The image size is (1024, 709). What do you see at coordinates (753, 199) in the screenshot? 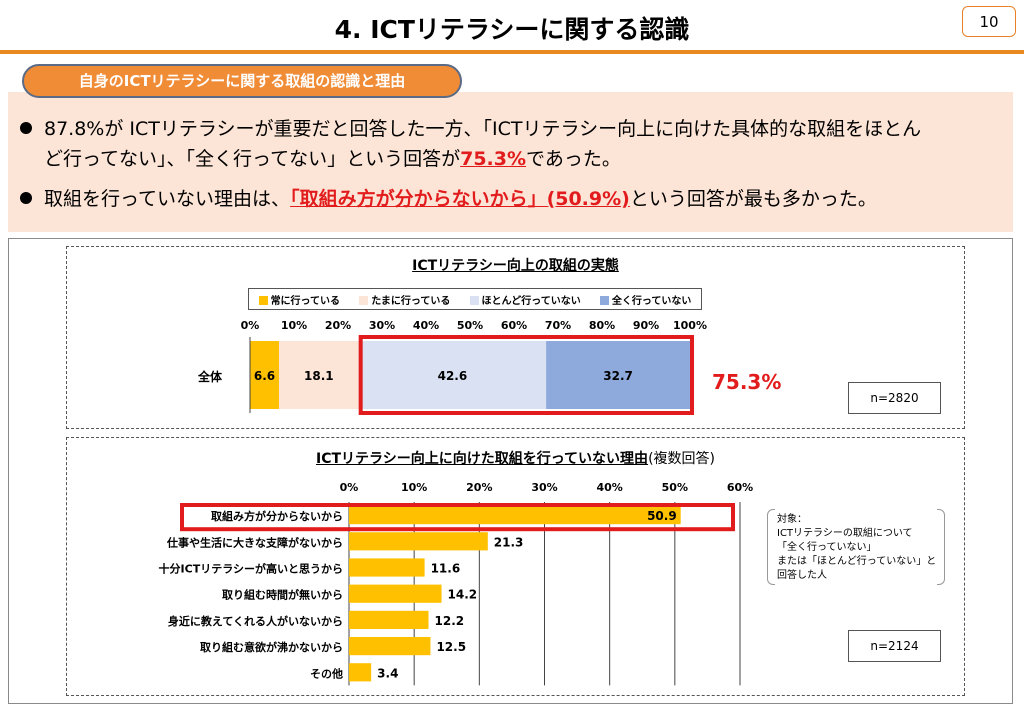
I see `bullet-2-post: という回答が最も多かった。` at bounding box center [753, 199].